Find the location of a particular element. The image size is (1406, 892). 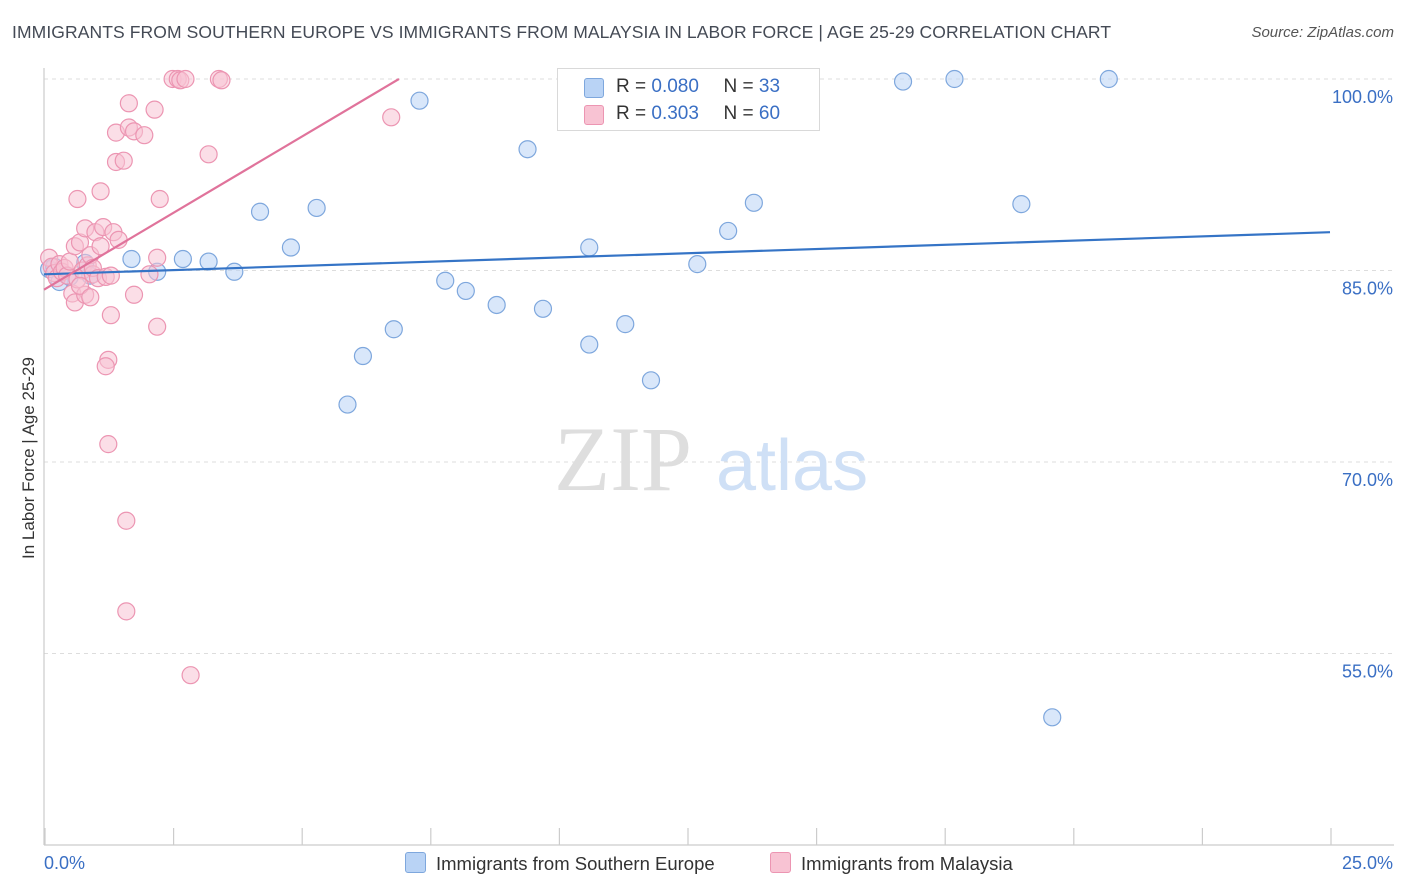

x-tick-label-end: 25.0% is located at coordinates (1367, 863).